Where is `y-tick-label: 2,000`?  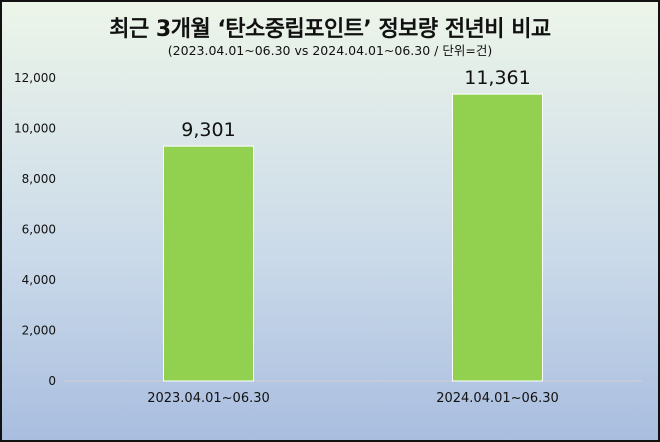
y-tick-label: 2,000 is located at coordinates (39, 331).